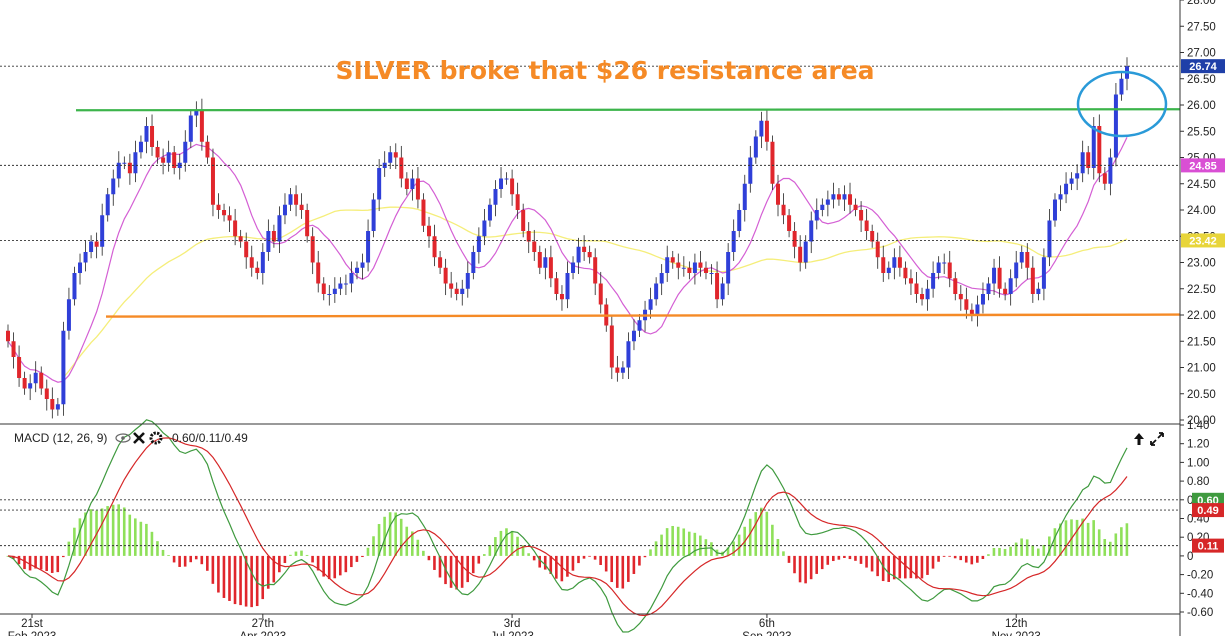  What do you see at coordinates (156, 438) in the screenshot?
I see `gear-hub` at bounding box center [156, 438].